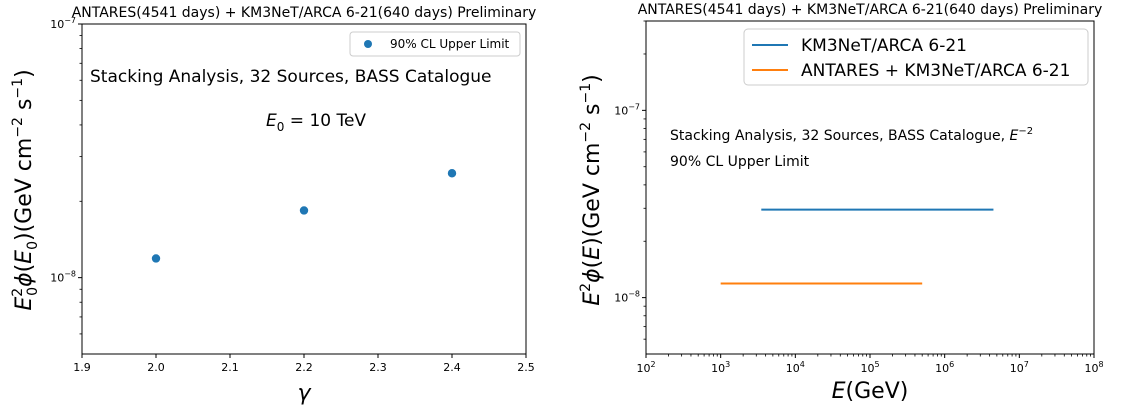 The image size is (1126, 412). What do you see at coordinates (630, 180) in the screenshot?
I see `right-y-ticks: 10⁻⁸ 10⁻⁷` at bounding box center [630, 180].